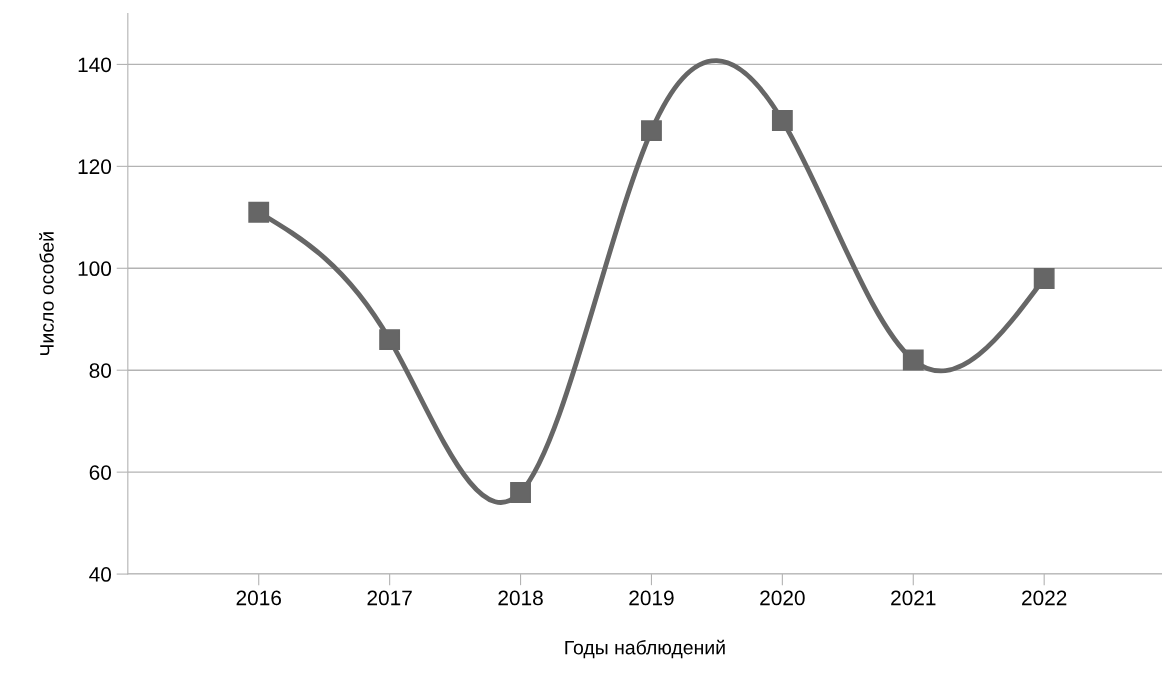 Image resolution: width=1162 pixels, height=673 pixels. I want to click on x-tick-label: 2019, so click(651, 598).